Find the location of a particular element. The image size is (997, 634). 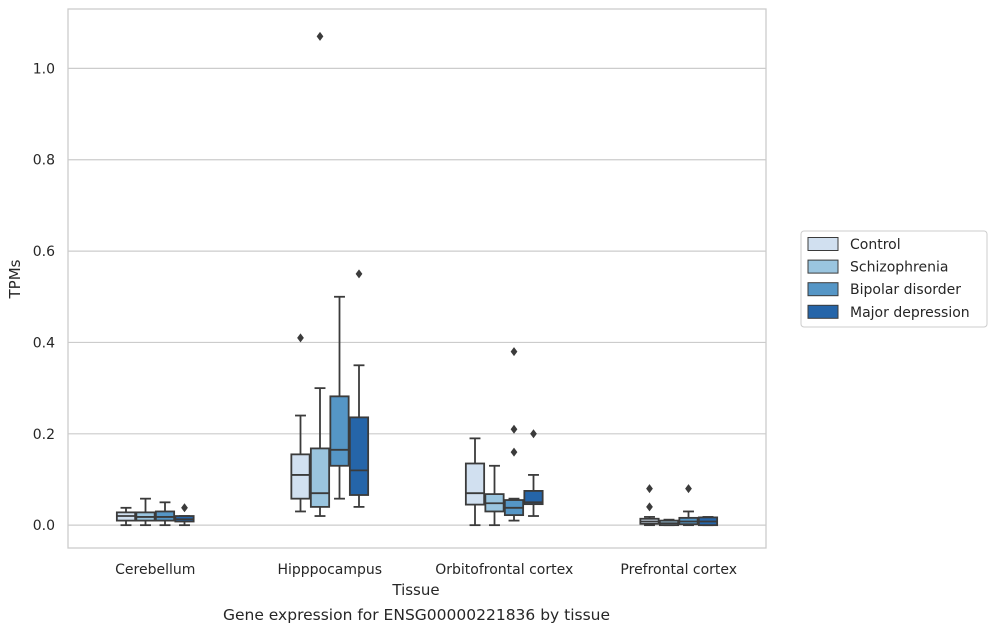

y-tick-label: 0.2 is located at coordinates (44, 435).